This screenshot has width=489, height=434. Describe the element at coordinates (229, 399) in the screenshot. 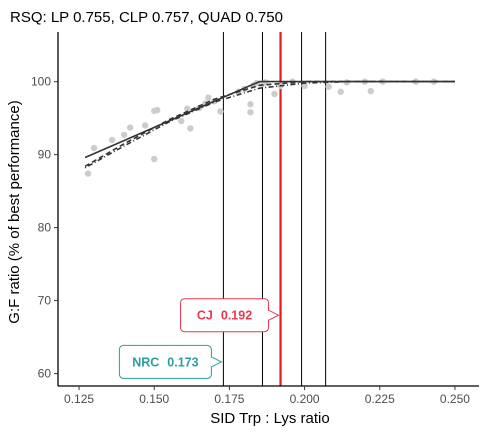

I see `x-tick-label-2: 0.175` at that location.